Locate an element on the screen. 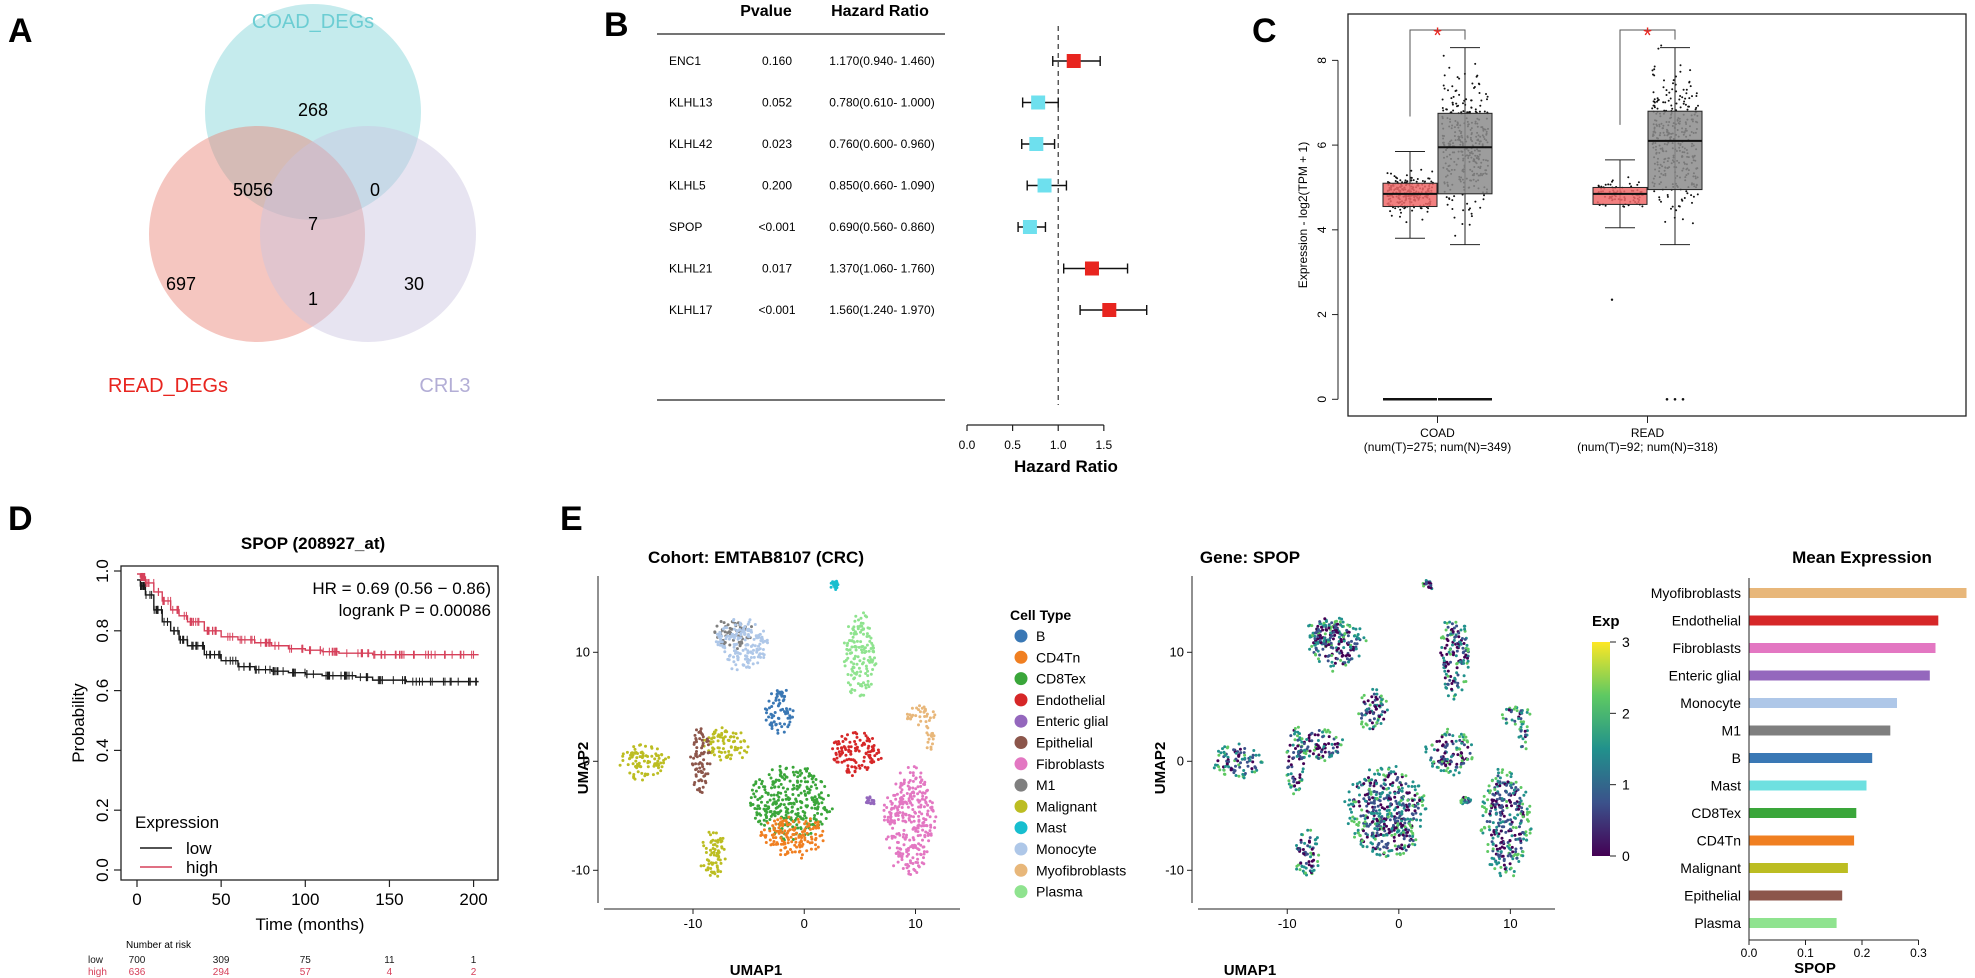  km-xtick-label: 100 is located at coordinates (305, 899).